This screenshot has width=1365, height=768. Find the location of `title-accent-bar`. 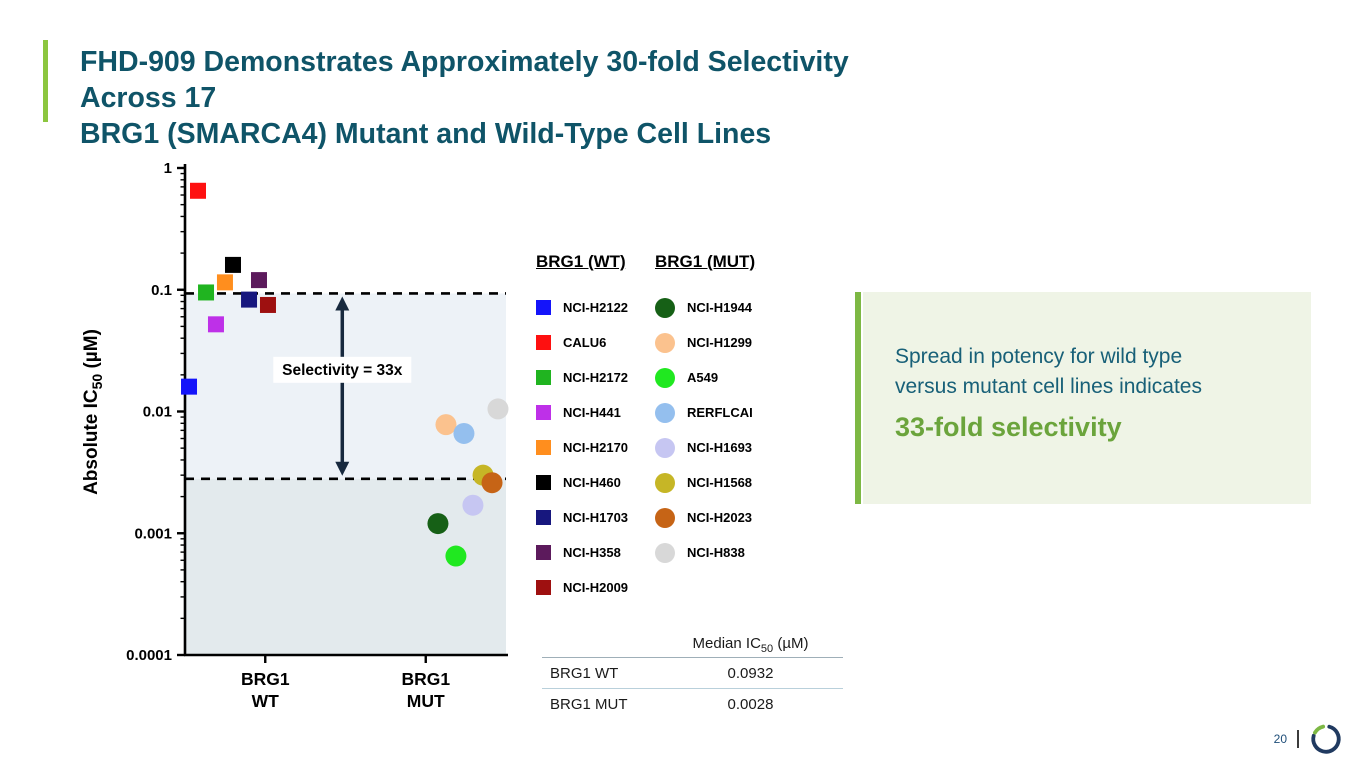

title-accent-bar is located at coordinates (45, 81).